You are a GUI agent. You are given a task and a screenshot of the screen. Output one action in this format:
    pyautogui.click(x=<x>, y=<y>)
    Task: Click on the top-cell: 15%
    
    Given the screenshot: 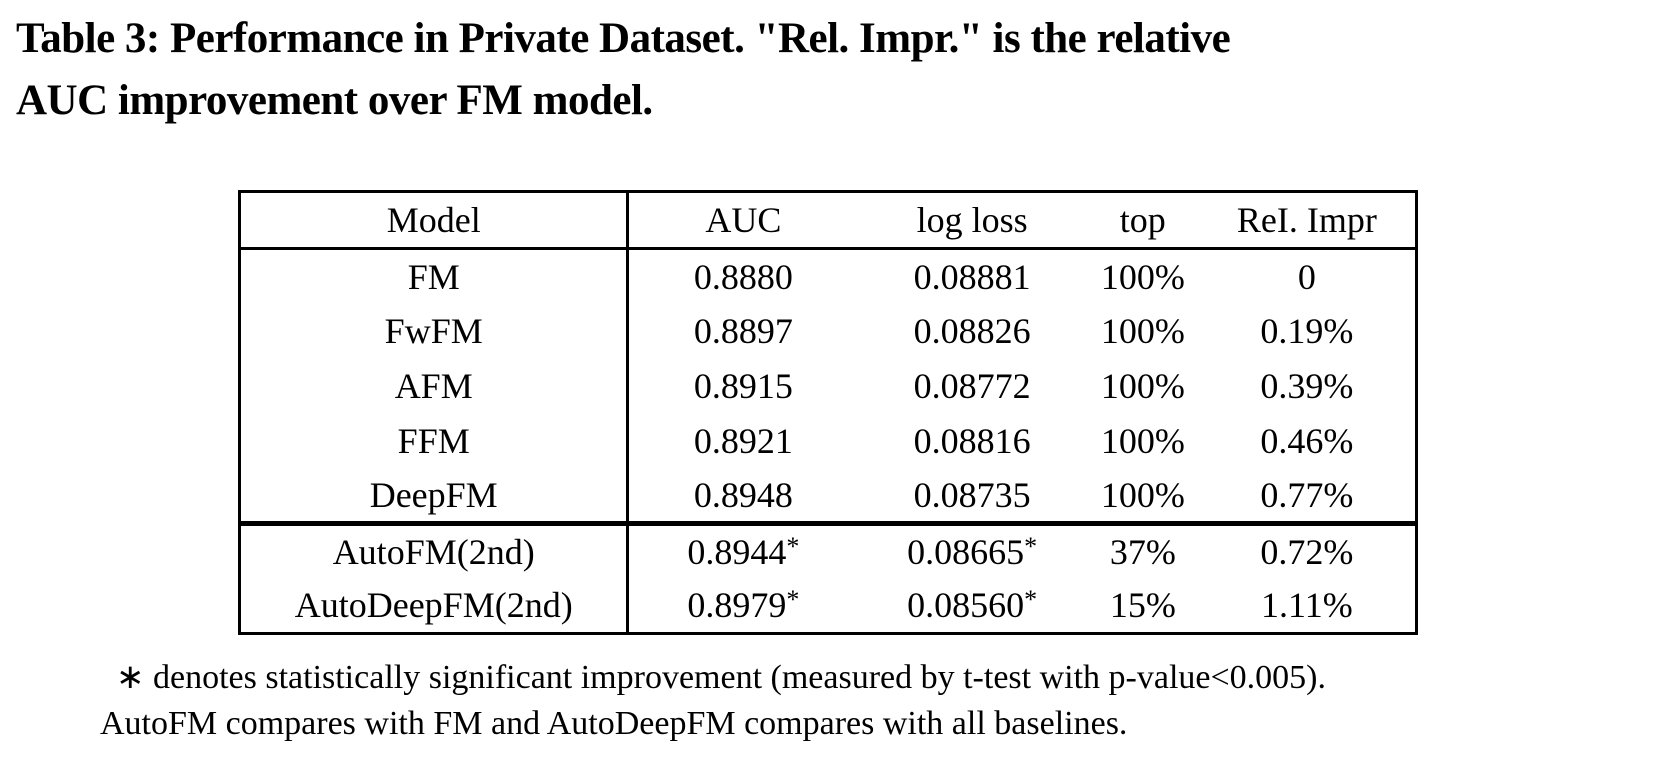 What is the action you would take?
    pyautogui.click(x=1142, y=605)
    